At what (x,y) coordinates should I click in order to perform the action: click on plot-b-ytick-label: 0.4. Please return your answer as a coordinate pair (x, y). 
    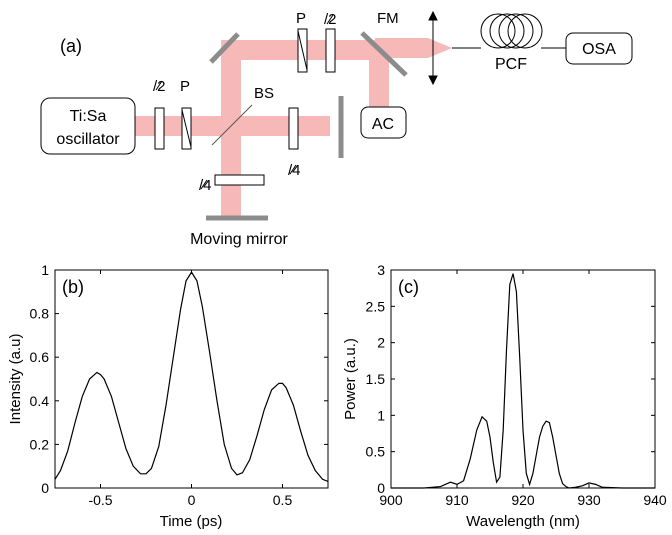
    Looking at the image, I should click on (40, 401).